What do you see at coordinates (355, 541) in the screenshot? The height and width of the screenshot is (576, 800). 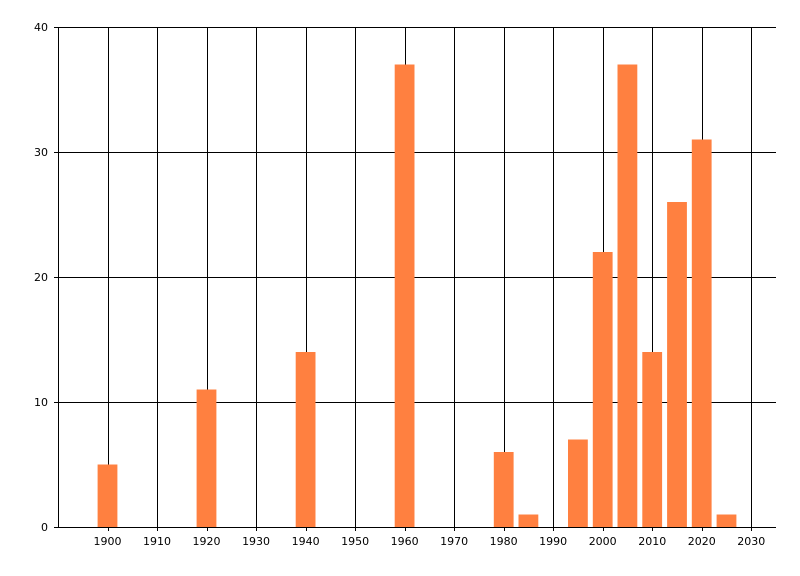 I see `x-tick-label: 1950` at bounding box center [355, 541].